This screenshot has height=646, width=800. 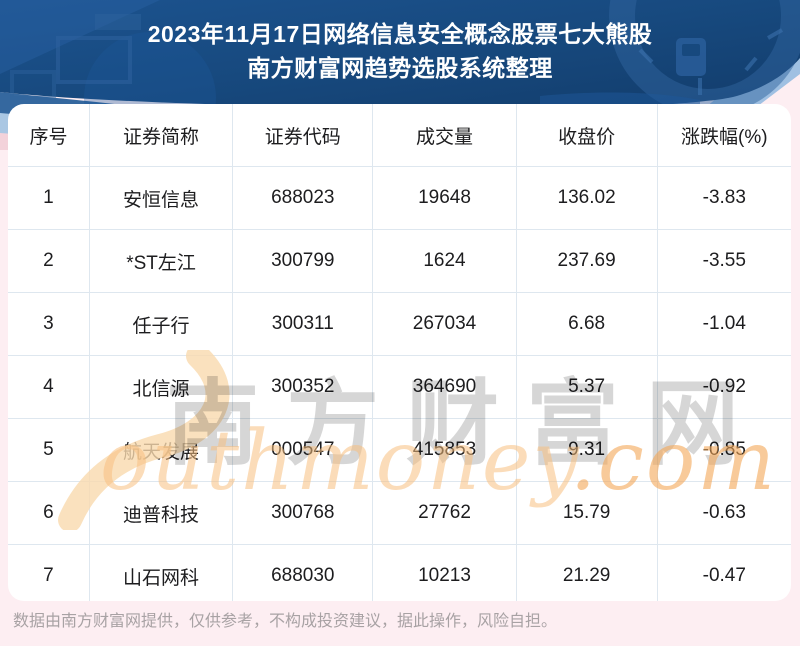 I want to click on column-header: 成交量, so click(x=444, y=135).